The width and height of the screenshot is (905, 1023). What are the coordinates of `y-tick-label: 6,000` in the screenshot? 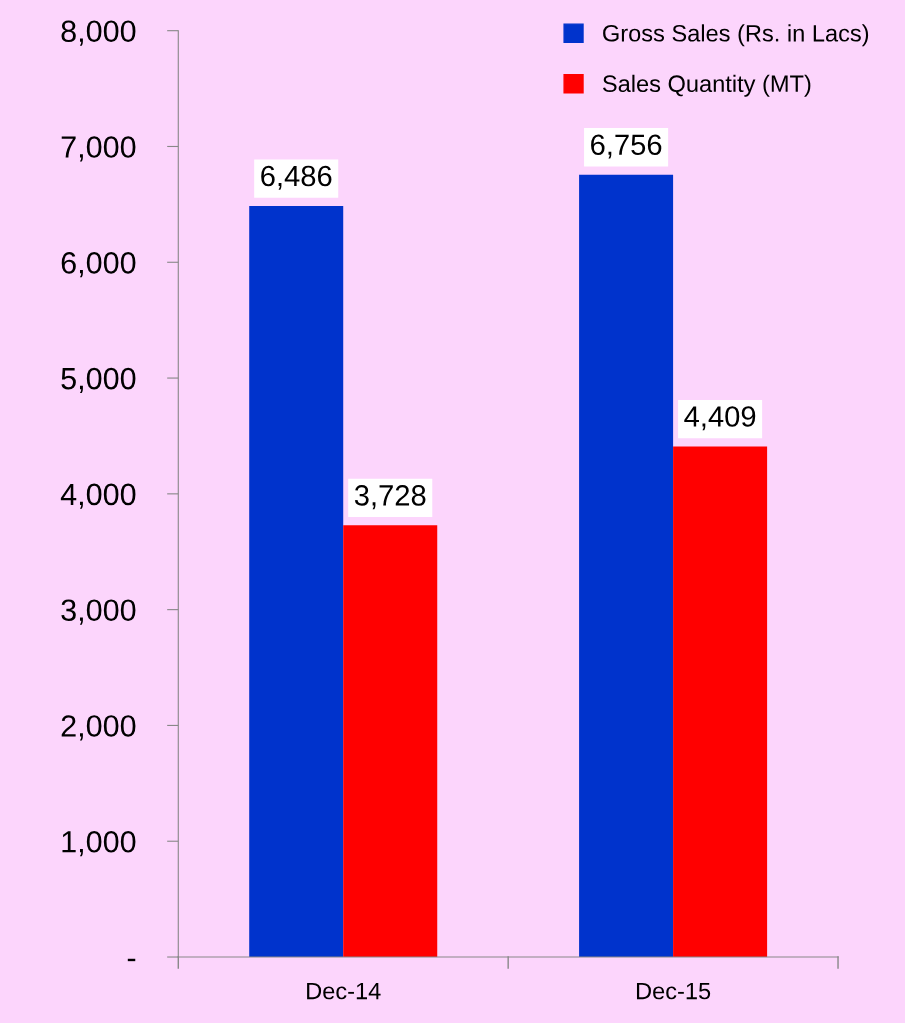 It's located at (98, 265).